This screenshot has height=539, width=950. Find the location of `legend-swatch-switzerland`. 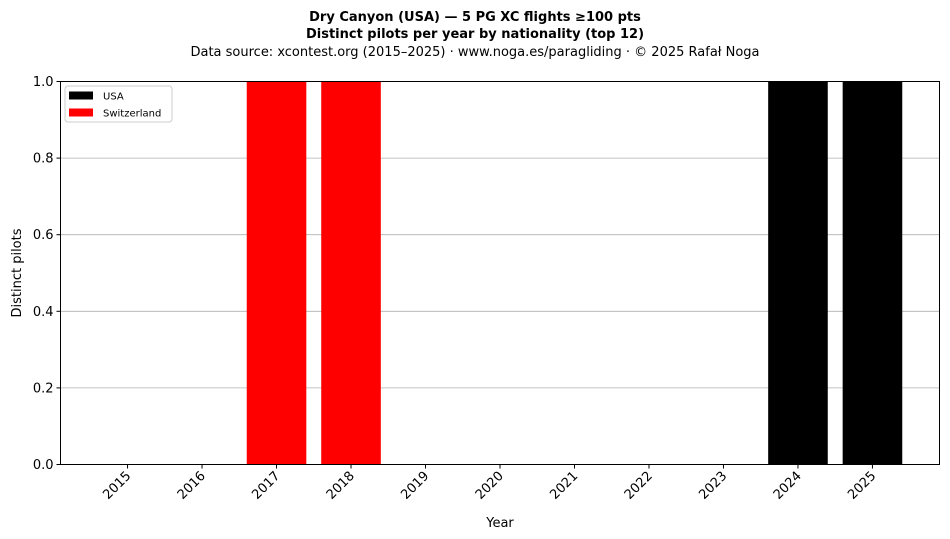

legend-swatch-switzerland is located at coordinates (81, 112).